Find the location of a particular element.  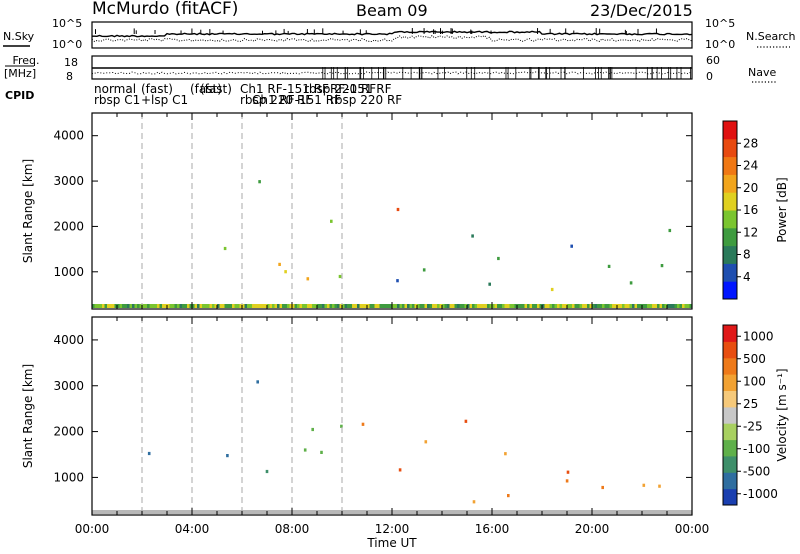

x-tick-label: 20:00 is located at coordinates (592, 529).